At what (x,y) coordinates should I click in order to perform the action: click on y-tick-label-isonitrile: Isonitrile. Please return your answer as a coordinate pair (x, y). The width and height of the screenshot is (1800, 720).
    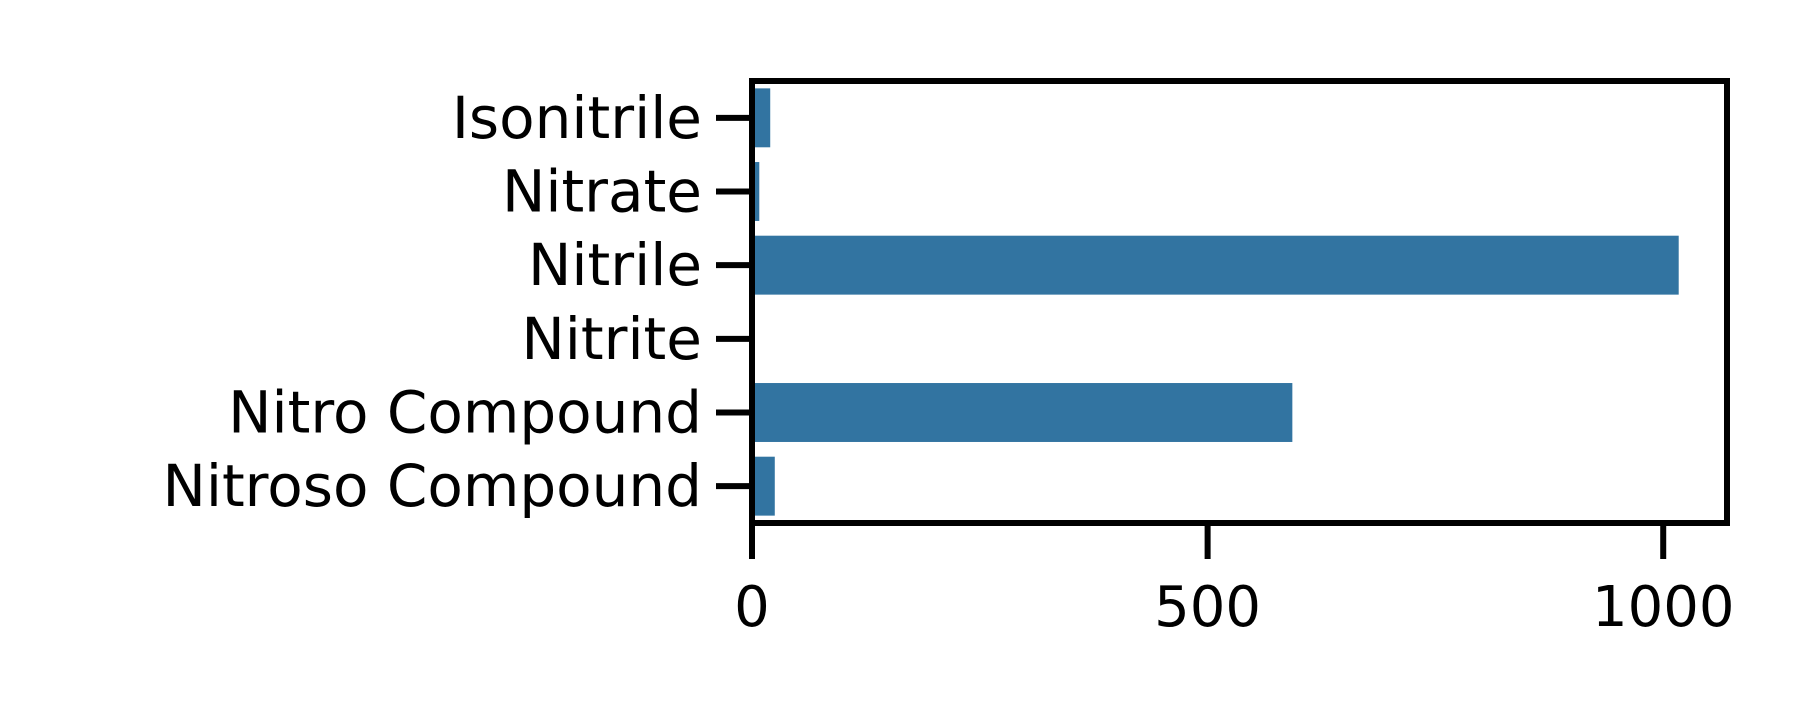
    Looking at the image, I should click on (577, 118).